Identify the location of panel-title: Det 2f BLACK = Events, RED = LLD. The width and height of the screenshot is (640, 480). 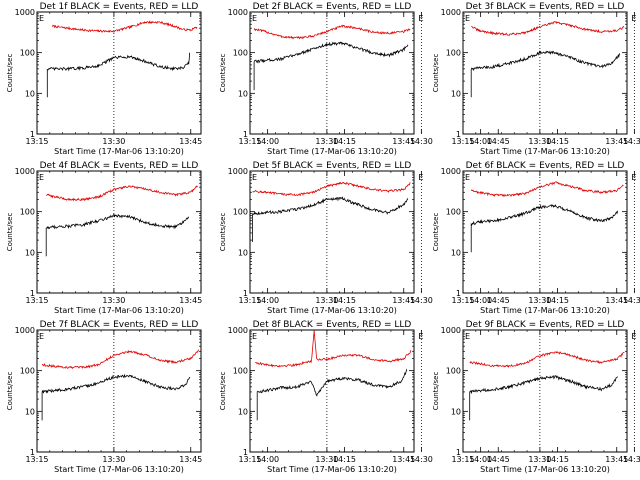
(332, 7).